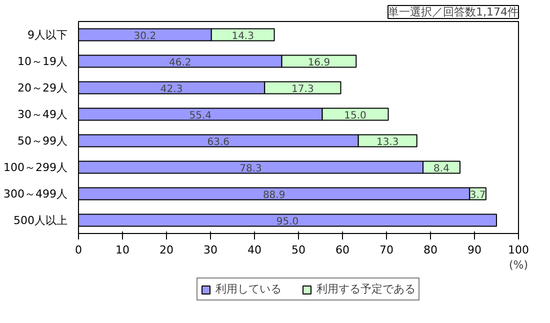 This screenshot has height=323, width=550. What do you see at coordinates (36, 193) in the screenshot?
I see `y-tick-label: 300～499人` at bounding box center [36, 193].